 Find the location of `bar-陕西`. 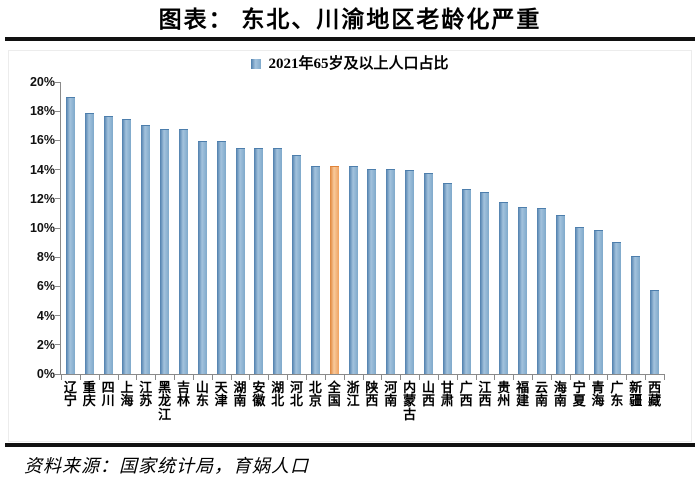

bar-陕西 is located at coordinates (372, 271).